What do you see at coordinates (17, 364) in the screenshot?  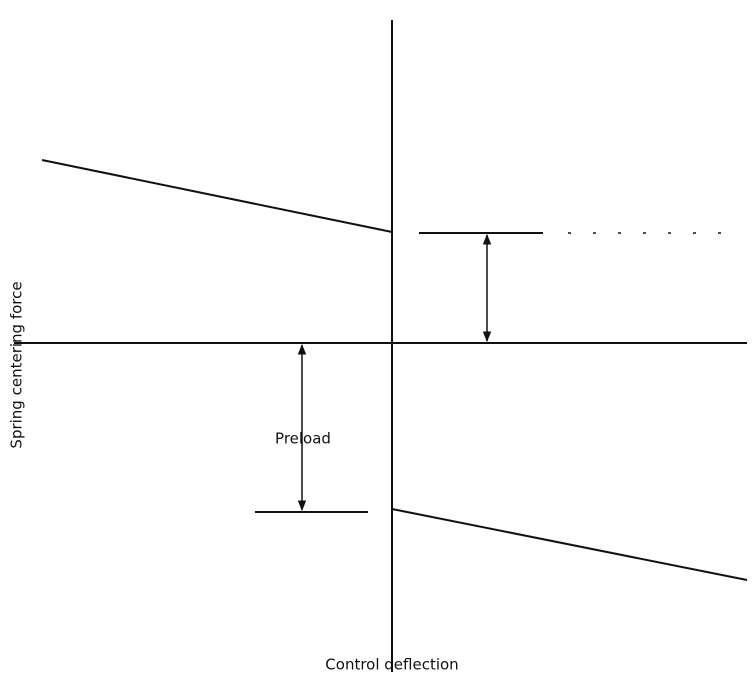 I see `y-axis-label: Spring centering force` at bounding box center [17, 364].